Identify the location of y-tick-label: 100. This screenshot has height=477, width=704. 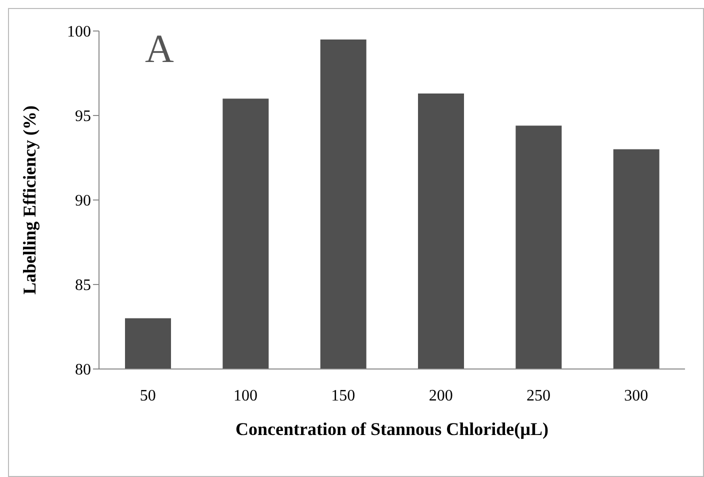
(79, 32).